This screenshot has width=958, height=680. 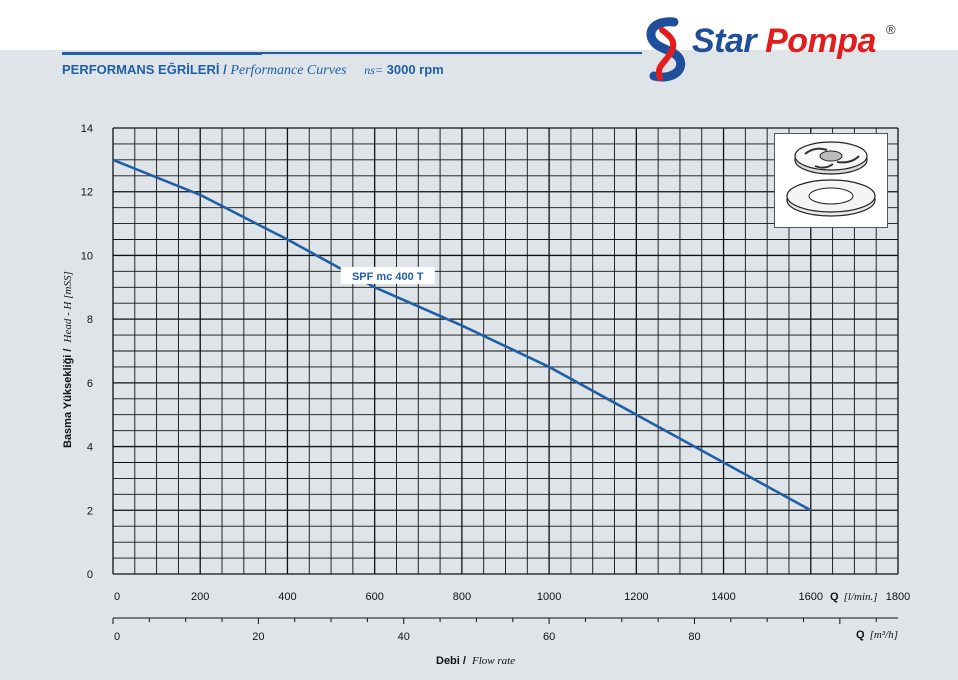 I want to click on y-axis-title: Basma Yüksekliği / Head - H [mSS], so click(x=68, y=359).